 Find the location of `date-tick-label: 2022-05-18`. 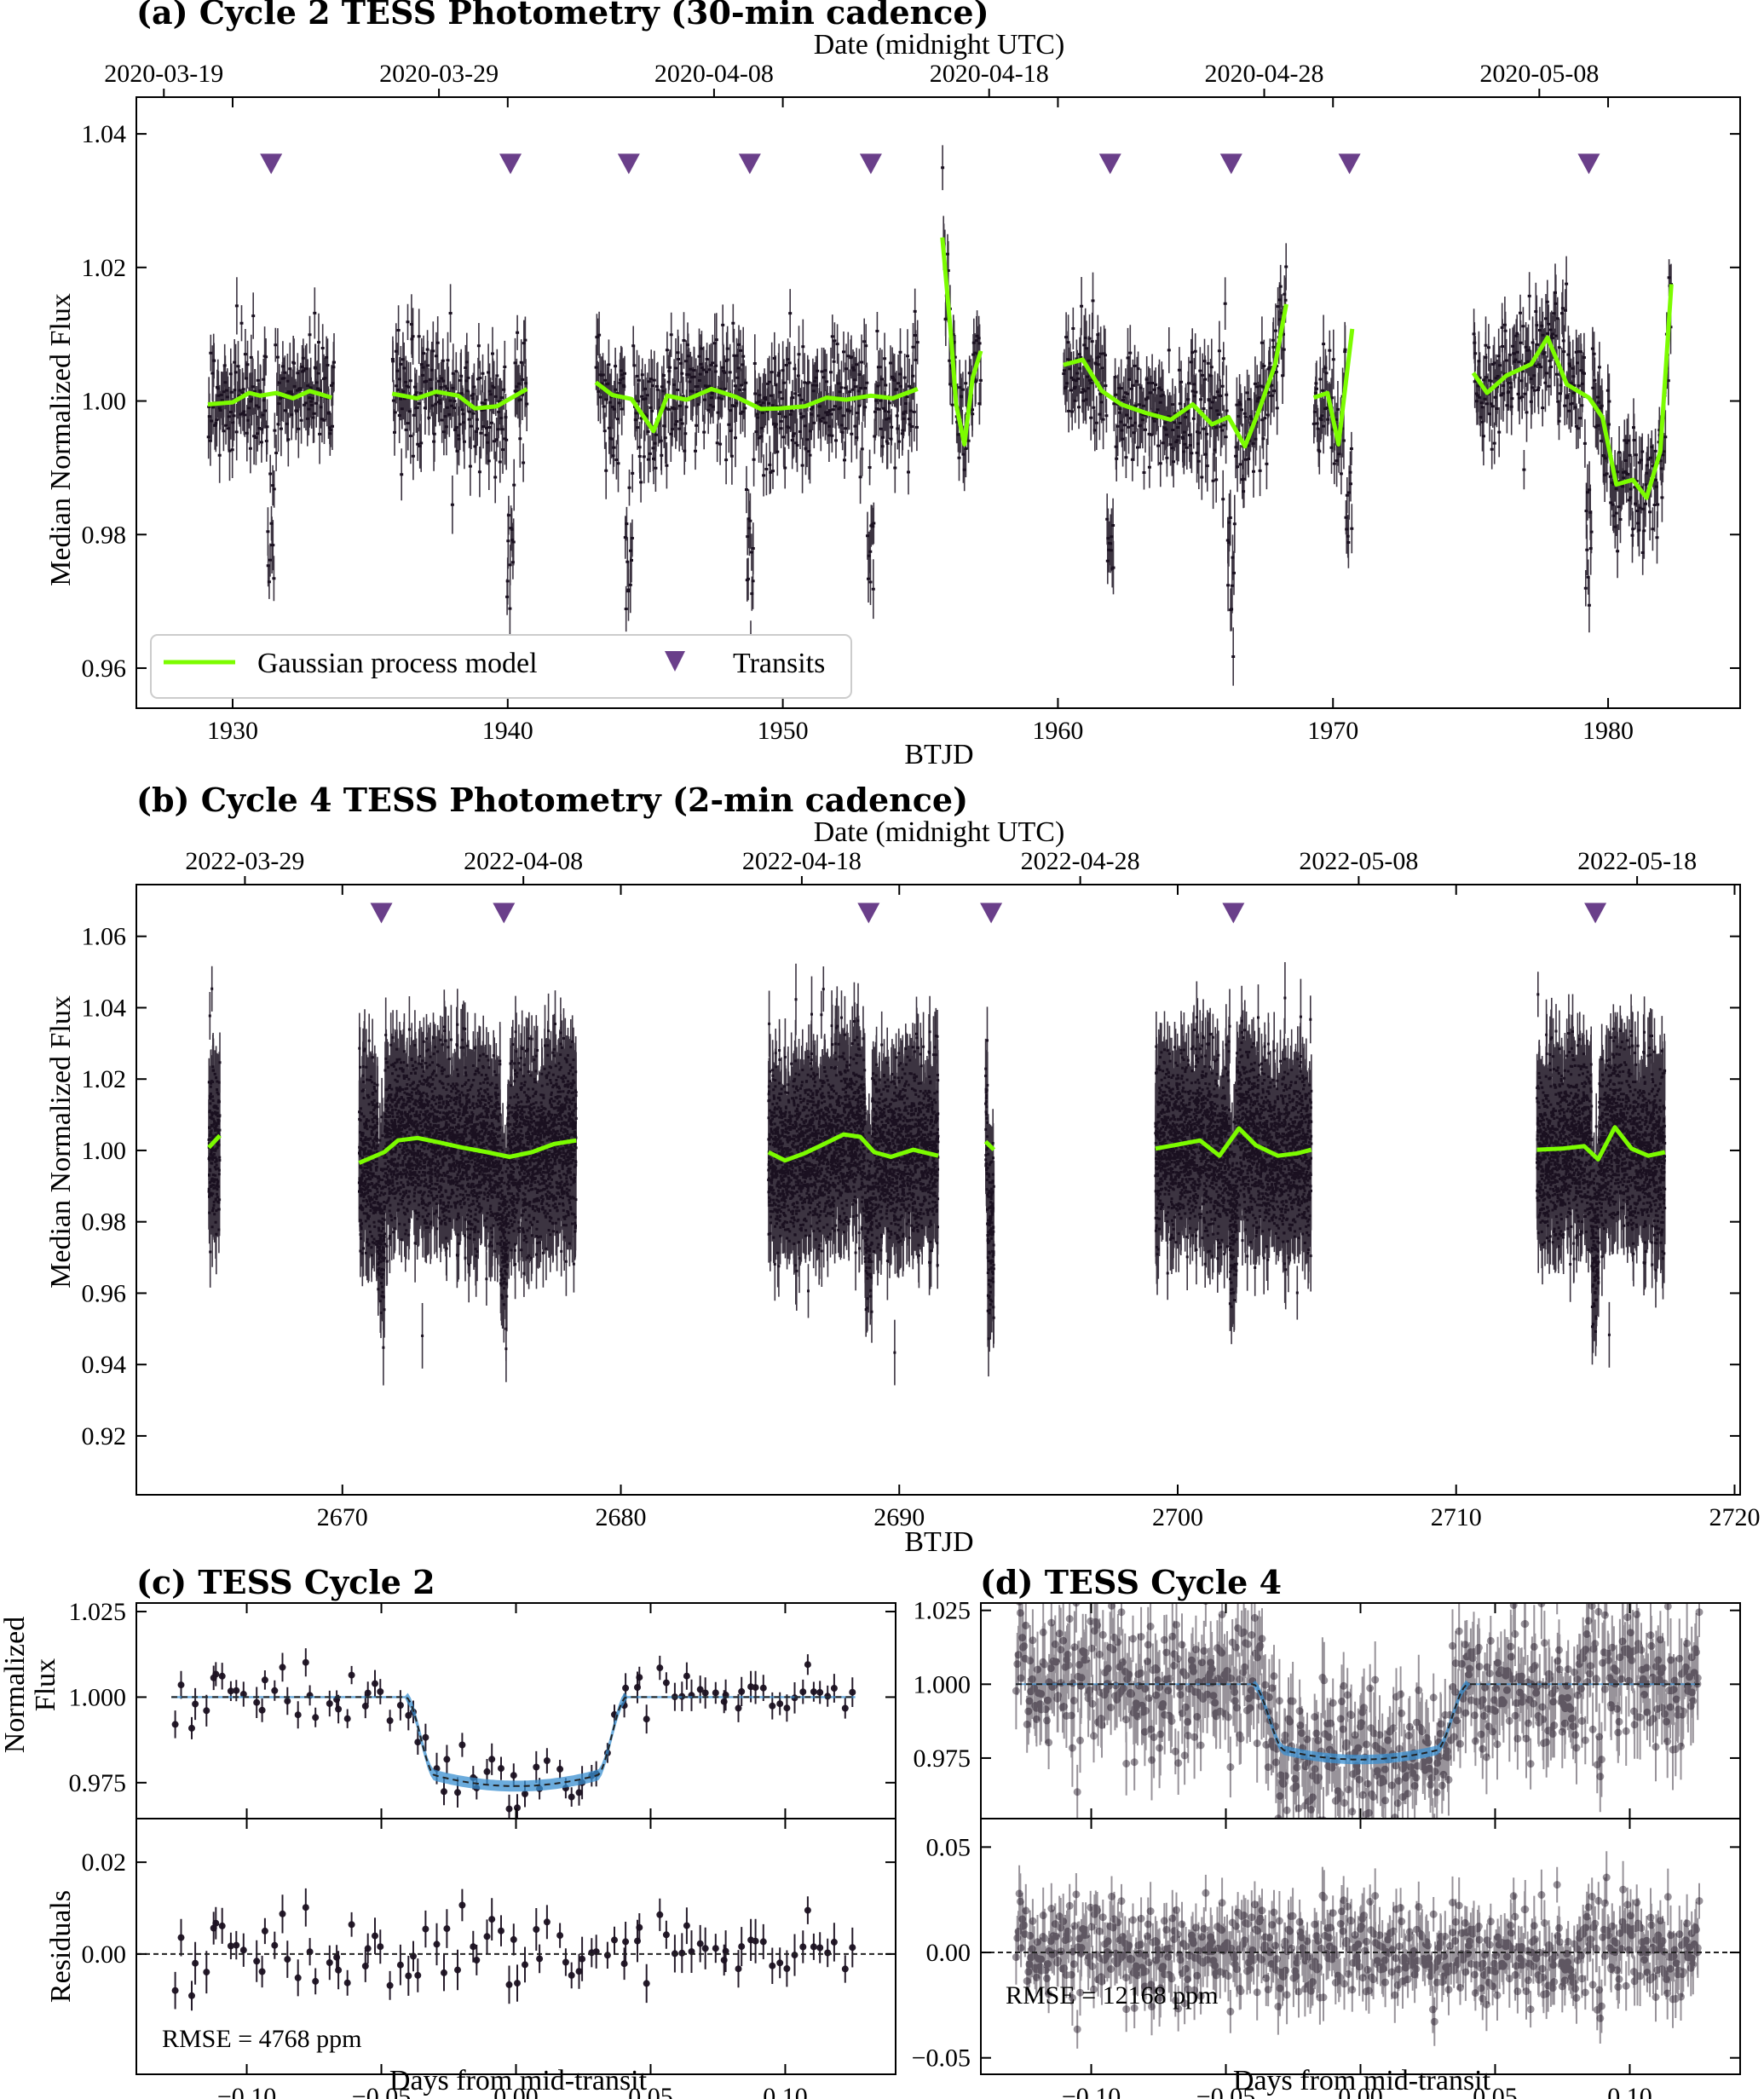

date-tick-label: 2022-05-18 is located at coordinates (1637, 861).